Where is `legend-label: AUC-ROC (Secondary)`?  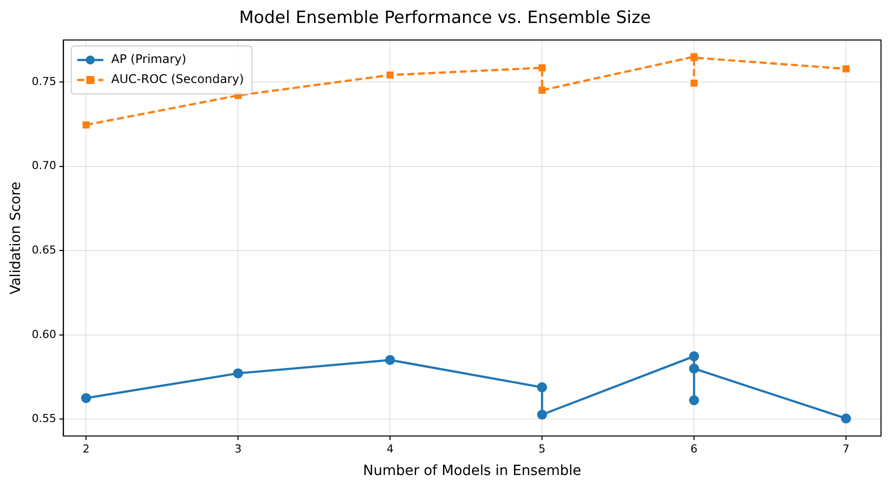 legend-label: AUC-ROC (Secondary) is located at coordinates (177, 79).